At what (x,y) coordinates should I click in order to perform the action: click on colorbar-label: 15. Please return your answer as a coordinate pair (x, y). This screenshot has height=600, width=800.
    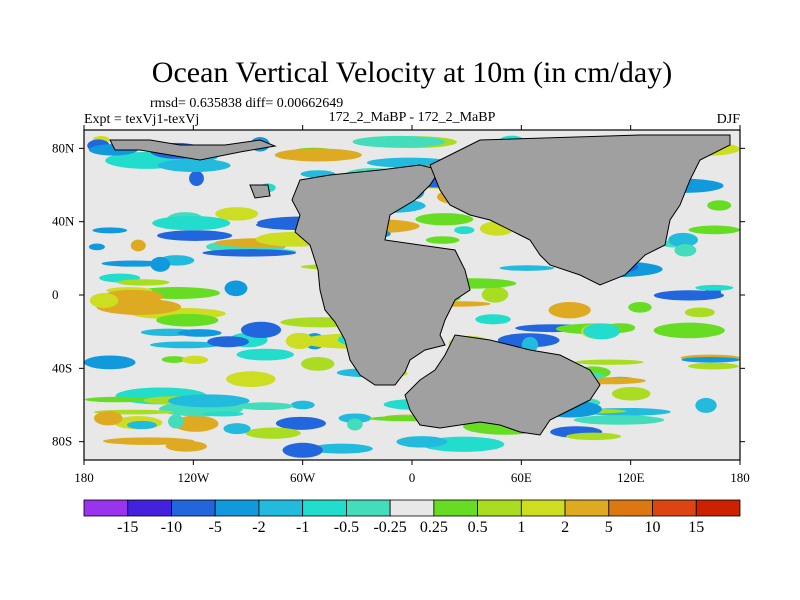
    Looking at the image, I should click on (696, 527).